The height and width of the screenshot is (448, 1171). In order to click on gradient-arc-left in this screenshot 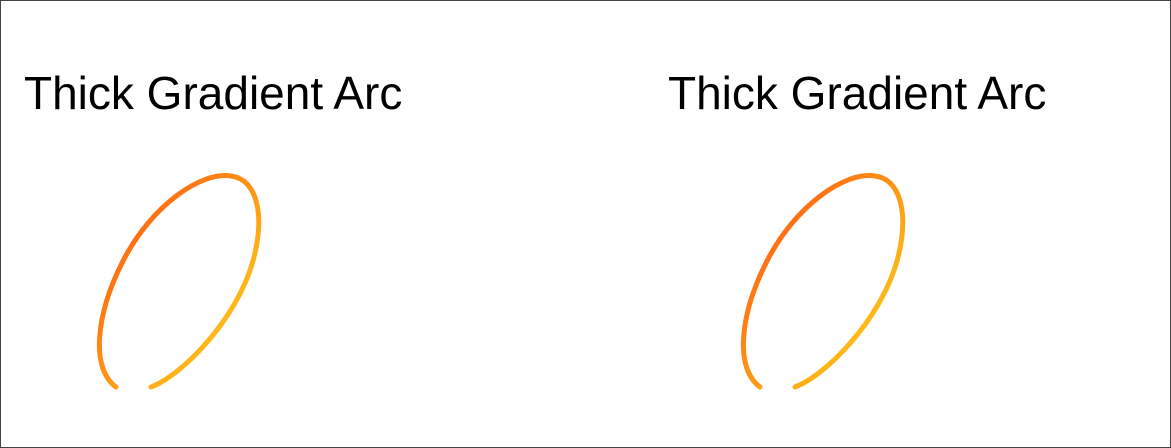, I will do `click(179, 281)`.